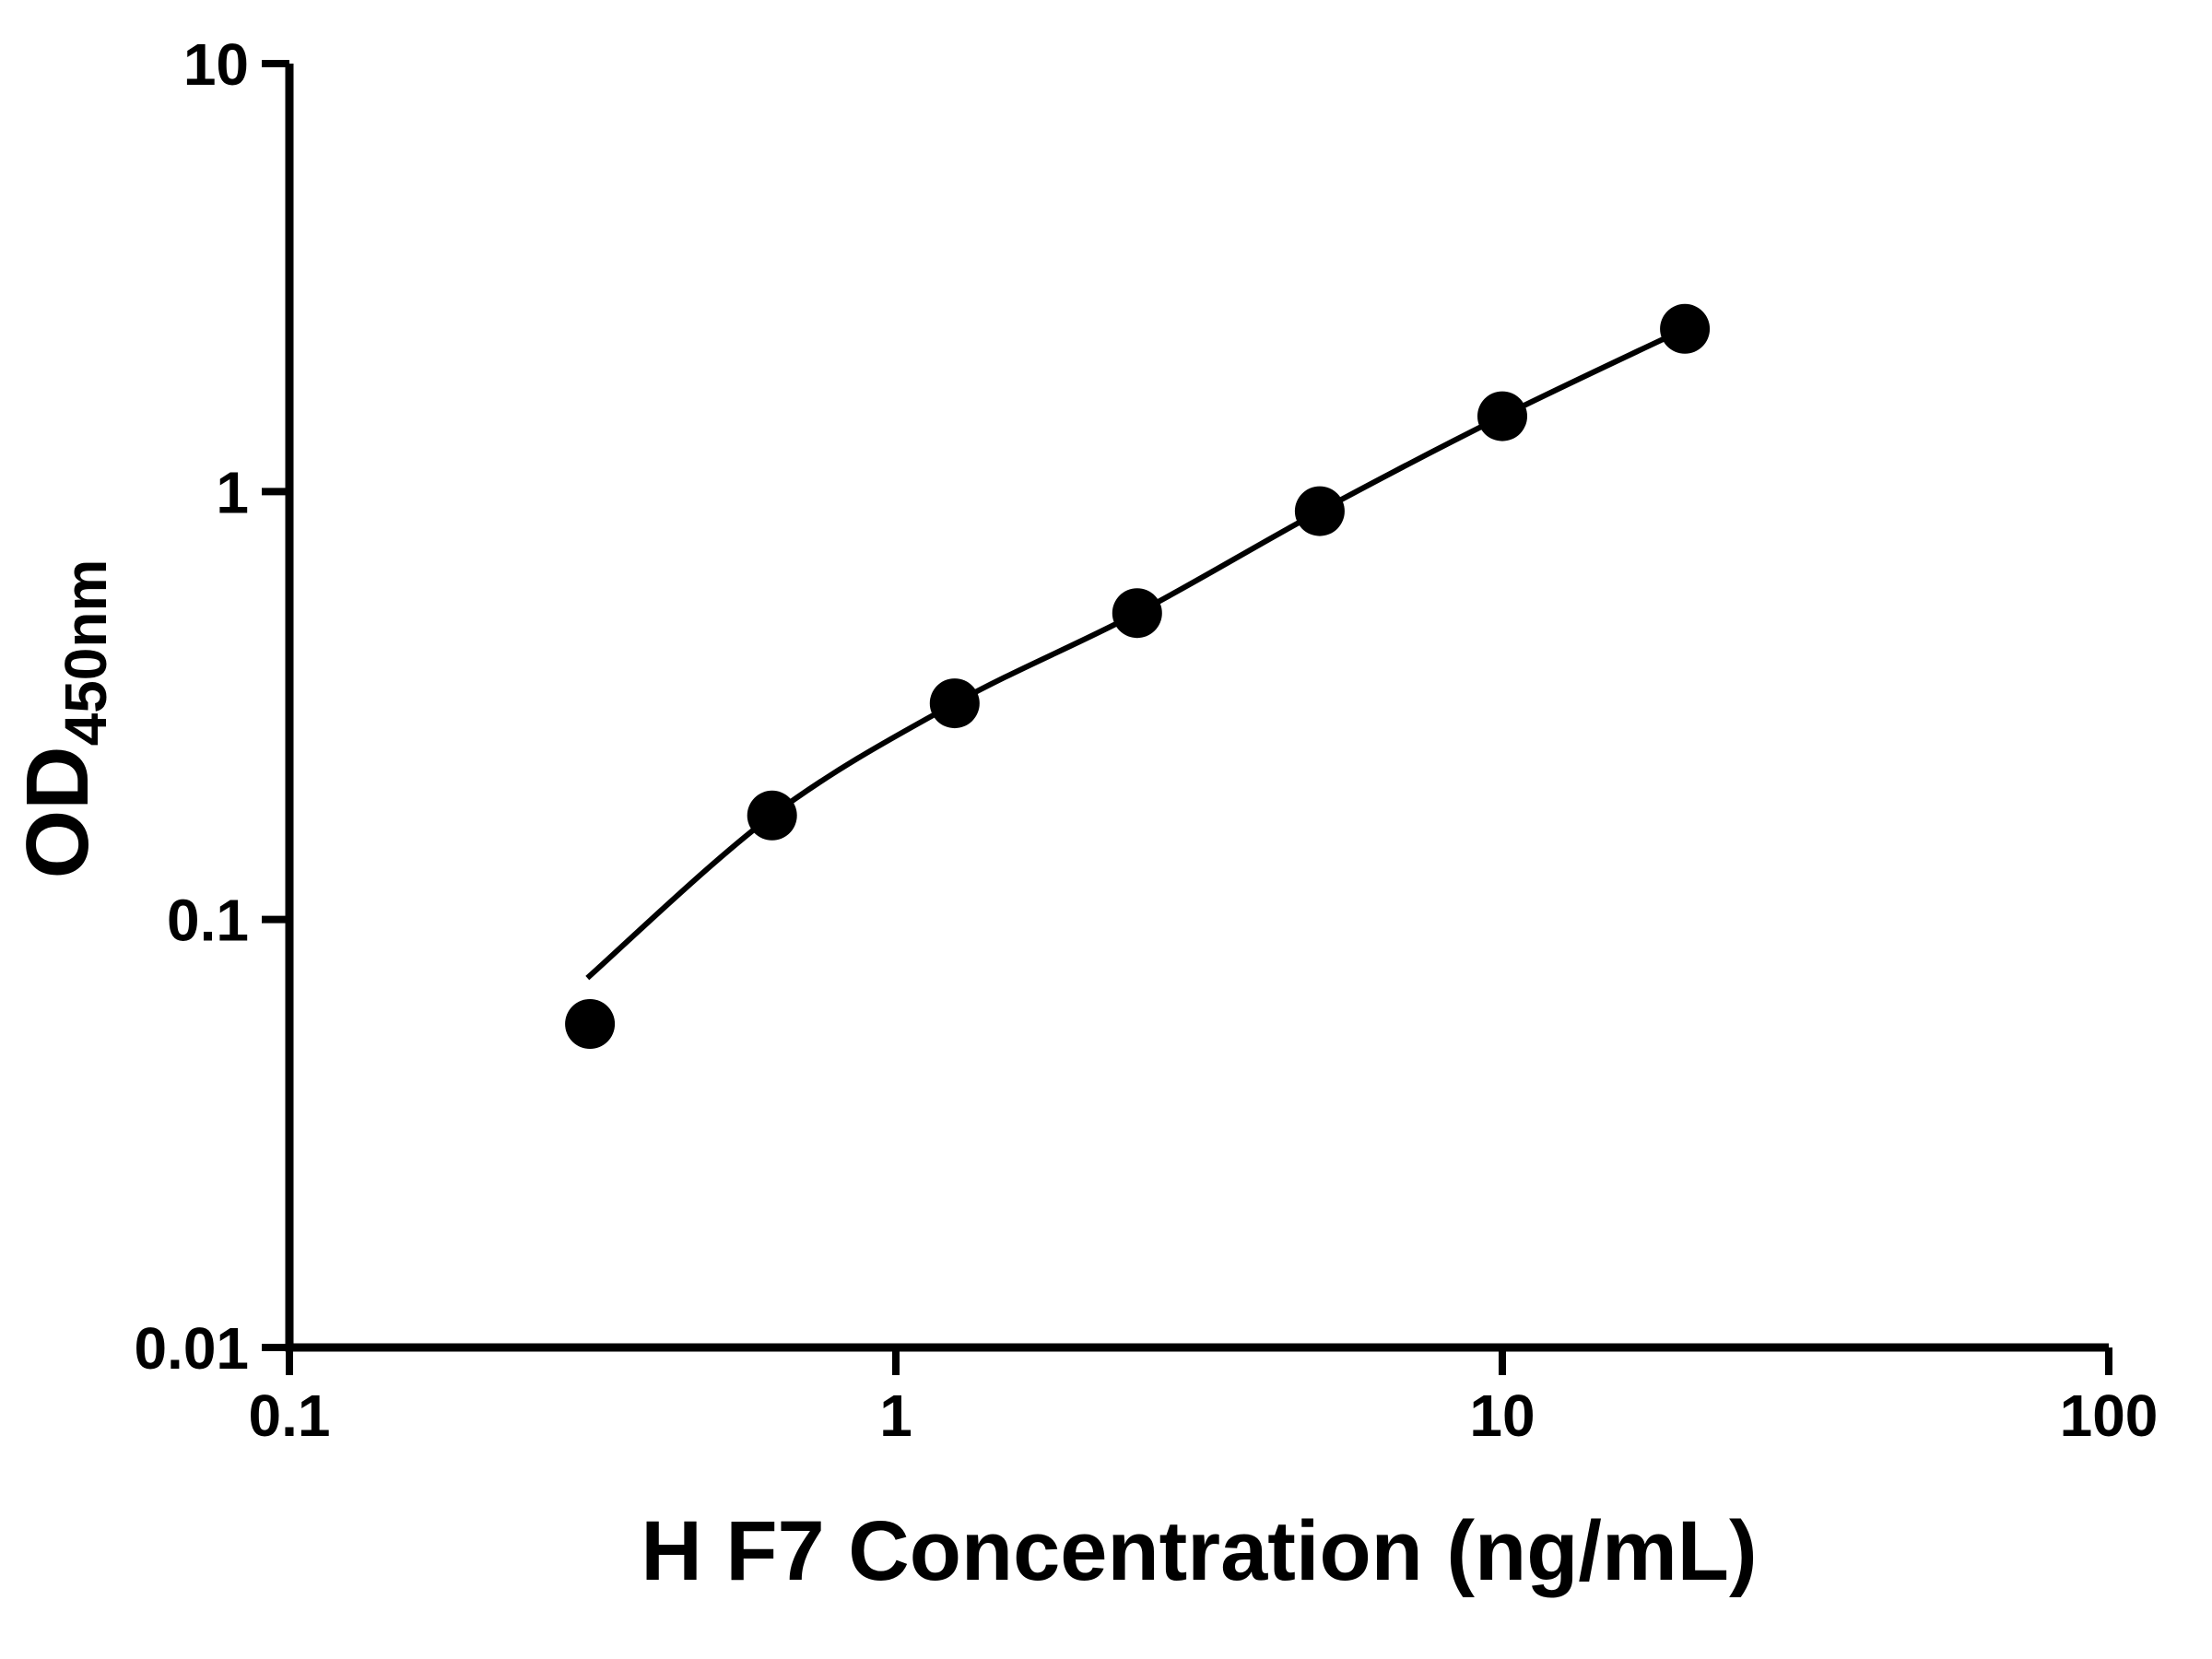 Image resolution: width=2212 pixels, height=1659 pixels. I want to click on x-tick-label: 10, so click(1502, 1415).